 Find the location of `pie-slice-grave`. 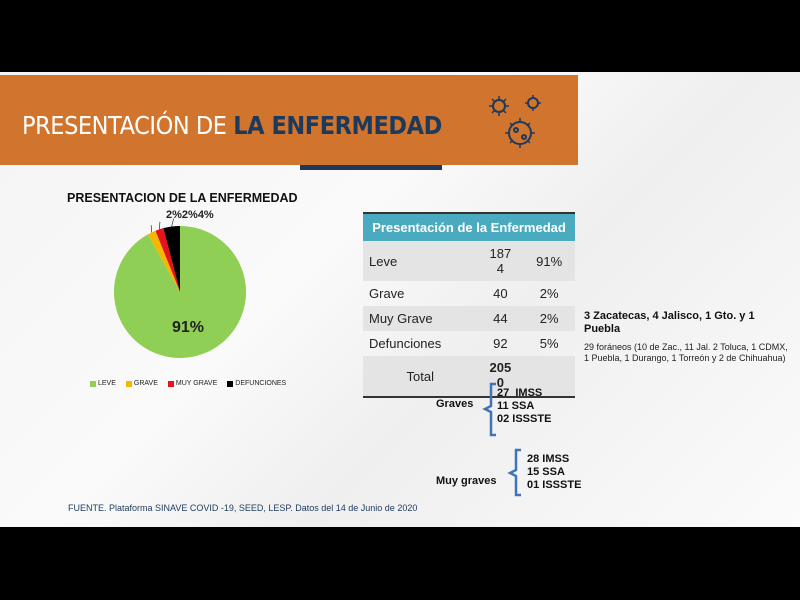

pie-slice-grave is located at coordinates (163, 261).